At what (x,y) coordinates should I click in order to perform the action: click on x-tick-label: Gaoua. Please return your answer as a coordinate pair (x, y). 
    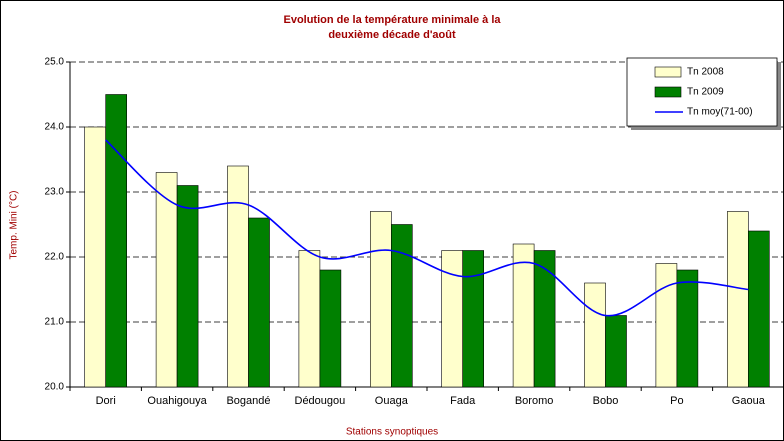
    Looking at the image, I should click on (749, 401).